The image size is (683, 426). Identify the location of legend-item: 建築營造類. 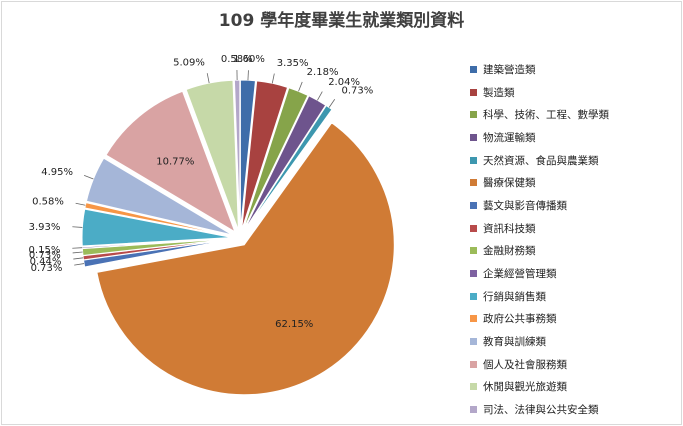
(575, 69).